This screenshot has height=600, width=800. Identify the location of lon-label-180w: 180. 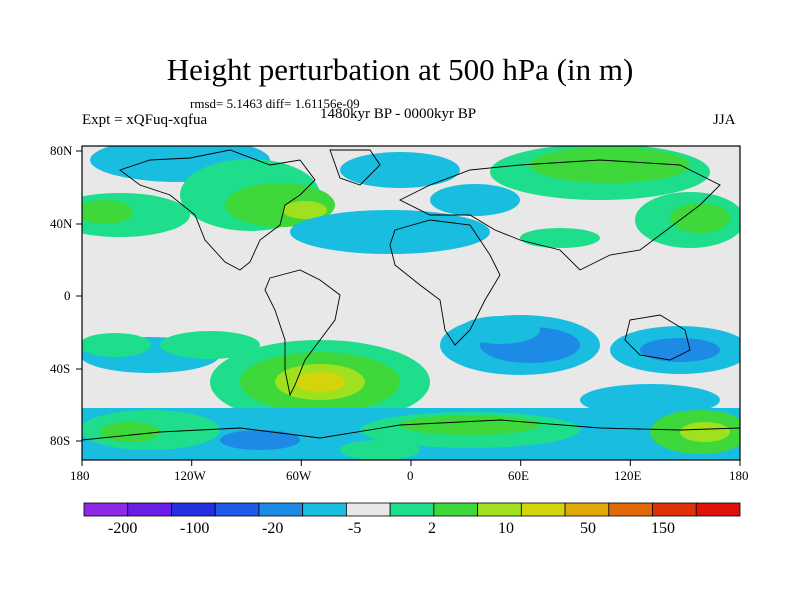
(80, 475).